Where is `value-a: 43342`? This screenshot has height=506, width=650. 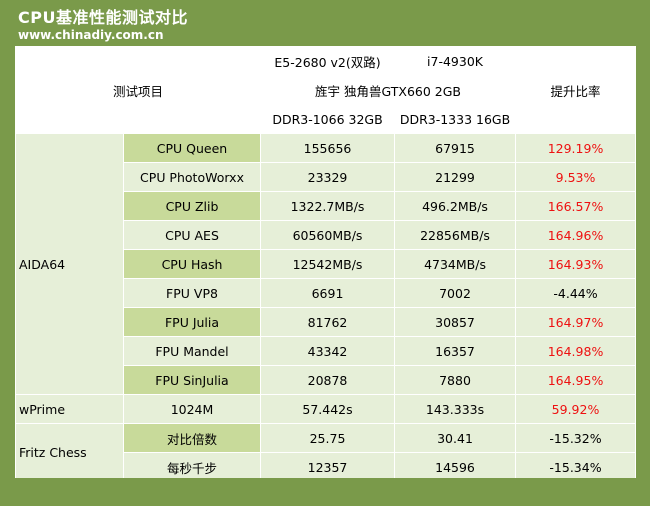
value-a: 43342 is located at coordinates (328, 351).